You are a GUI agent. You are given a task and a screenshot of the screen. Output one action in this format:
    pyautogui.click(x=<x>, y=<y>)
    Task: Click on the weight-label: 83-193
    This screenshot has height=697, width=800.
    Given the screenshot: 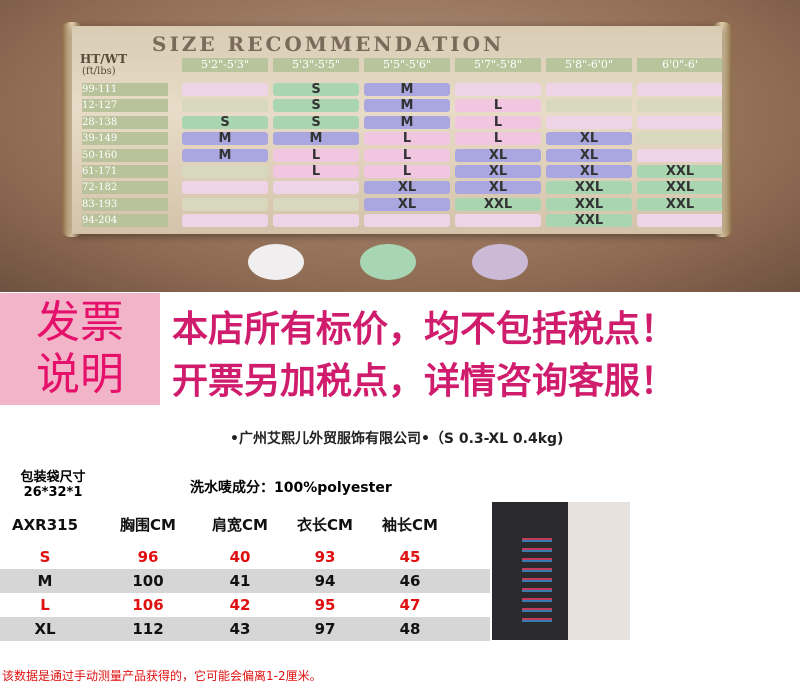 What is the action you would take?
    pyautogui.click(x=125, y=204)
    